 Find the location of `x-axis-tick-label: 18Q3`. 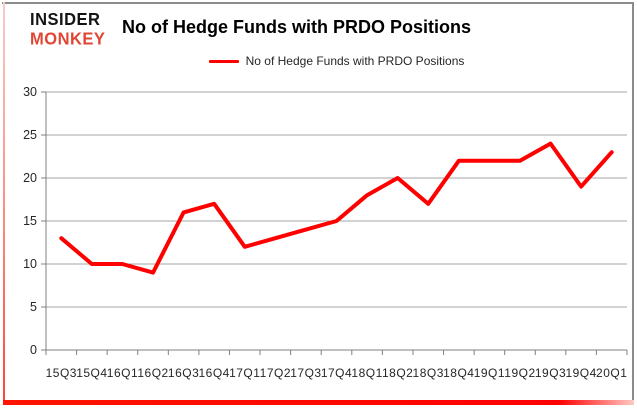

x-axis-tick-label: 18Q3 is located at coordinates (428, 373).